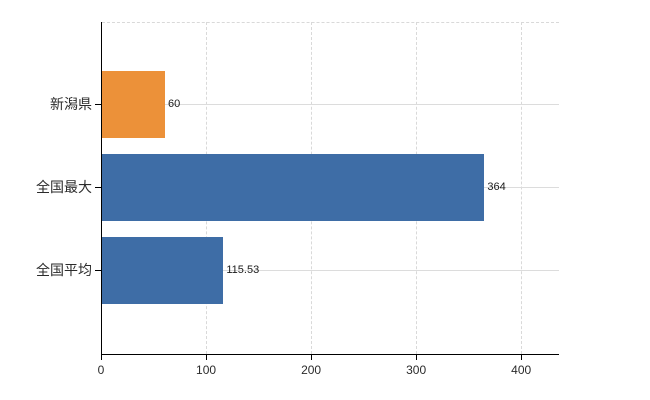 This screenshot has height=400, width=650. Describe the element at coordinates (311, 370) in the screenshot. I see `x-tick-label: 200` at that location.